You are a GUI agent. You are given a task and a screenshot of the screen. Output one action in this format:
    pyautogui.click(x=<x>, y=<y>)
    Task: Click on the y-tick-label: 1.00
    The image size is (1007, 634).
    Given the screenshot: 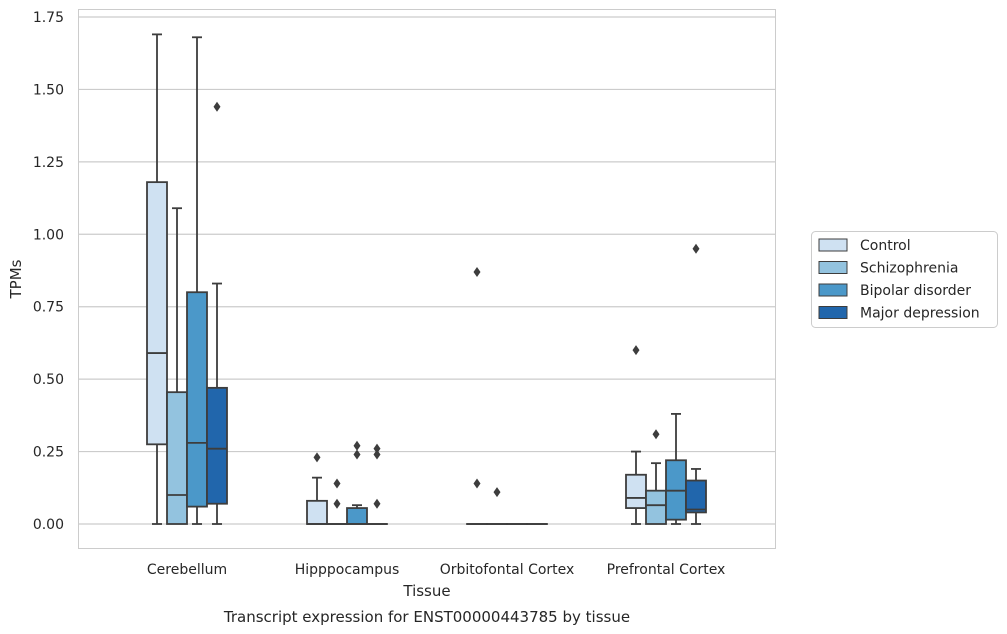 What is the action you would take?
    pyautogui.click(x=48, y=235)
    